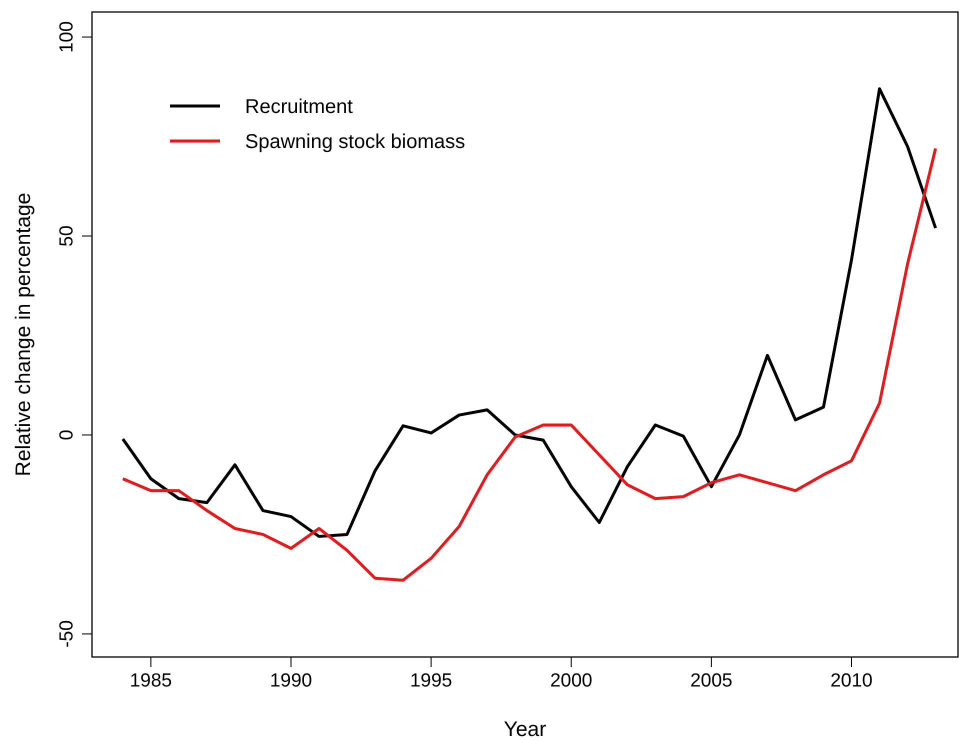 This screenshot has width=959, height=741. Describe the element at coordinates (525, 729) in the screenshot. I see `x-axis-title: Year` at that location.